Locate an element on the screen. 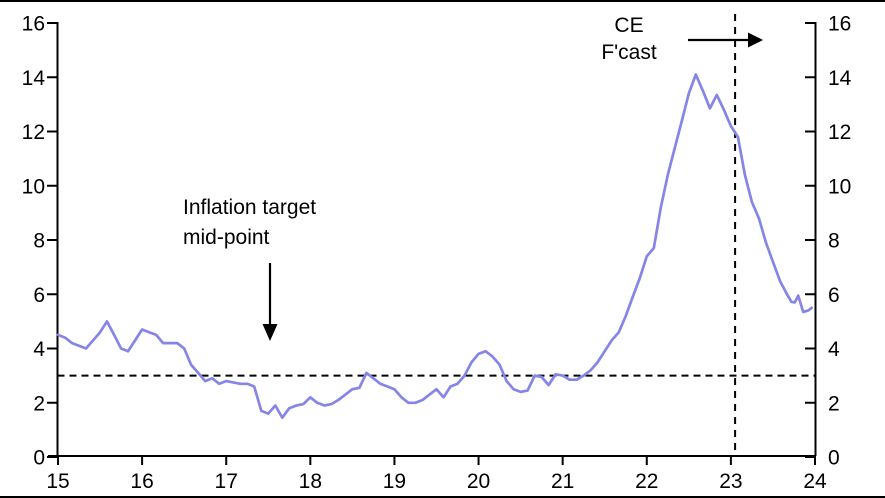 The height and width of the screenshot is (498, 885). x-tick-label: 21 is located at coordinates (562, 481).